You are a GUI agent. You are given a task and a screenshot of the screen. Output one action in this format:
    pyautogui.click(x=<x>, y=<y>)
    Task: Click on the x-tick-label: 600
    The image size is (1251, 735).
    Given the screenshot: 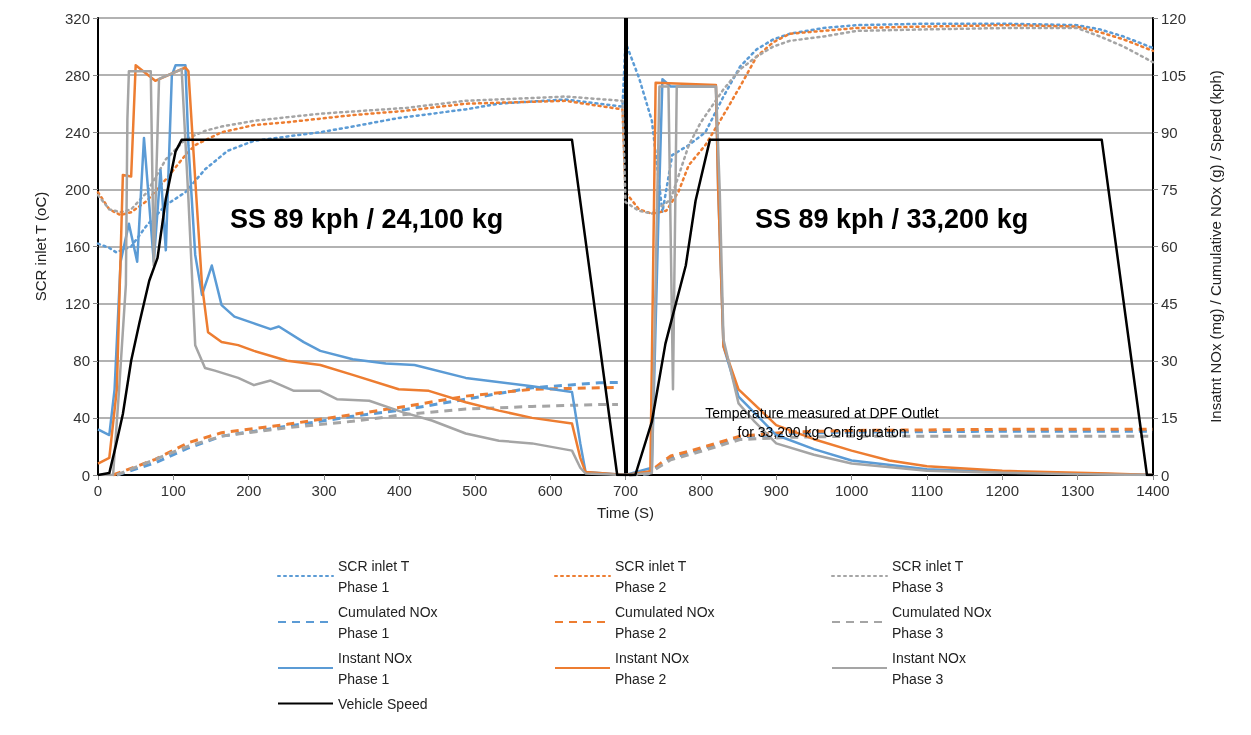 What is the action you would take?
    pyautogui.click(x=550, y=490)
    